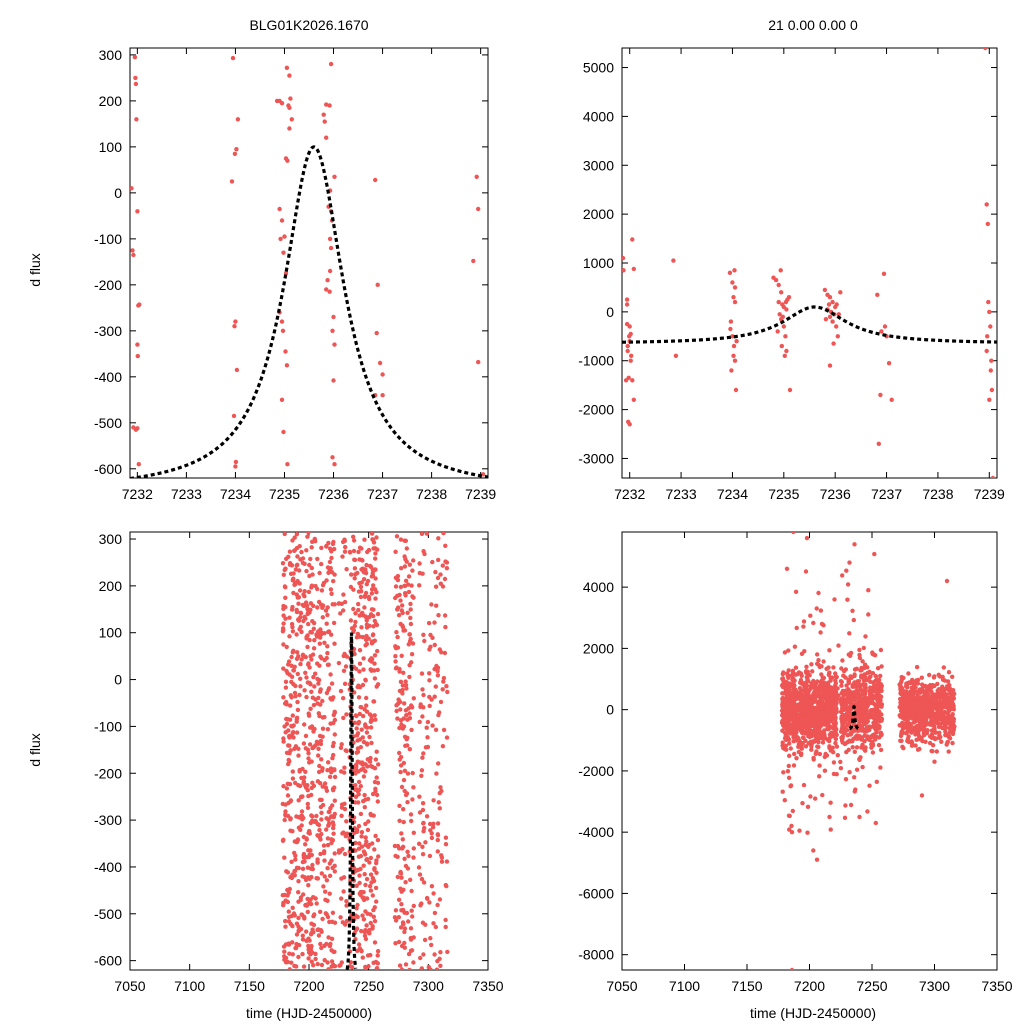 Image resolution: width=1024 pixels, height=1024 pixels. I want to click on x-tick-label: 7050, so click(129, 986).